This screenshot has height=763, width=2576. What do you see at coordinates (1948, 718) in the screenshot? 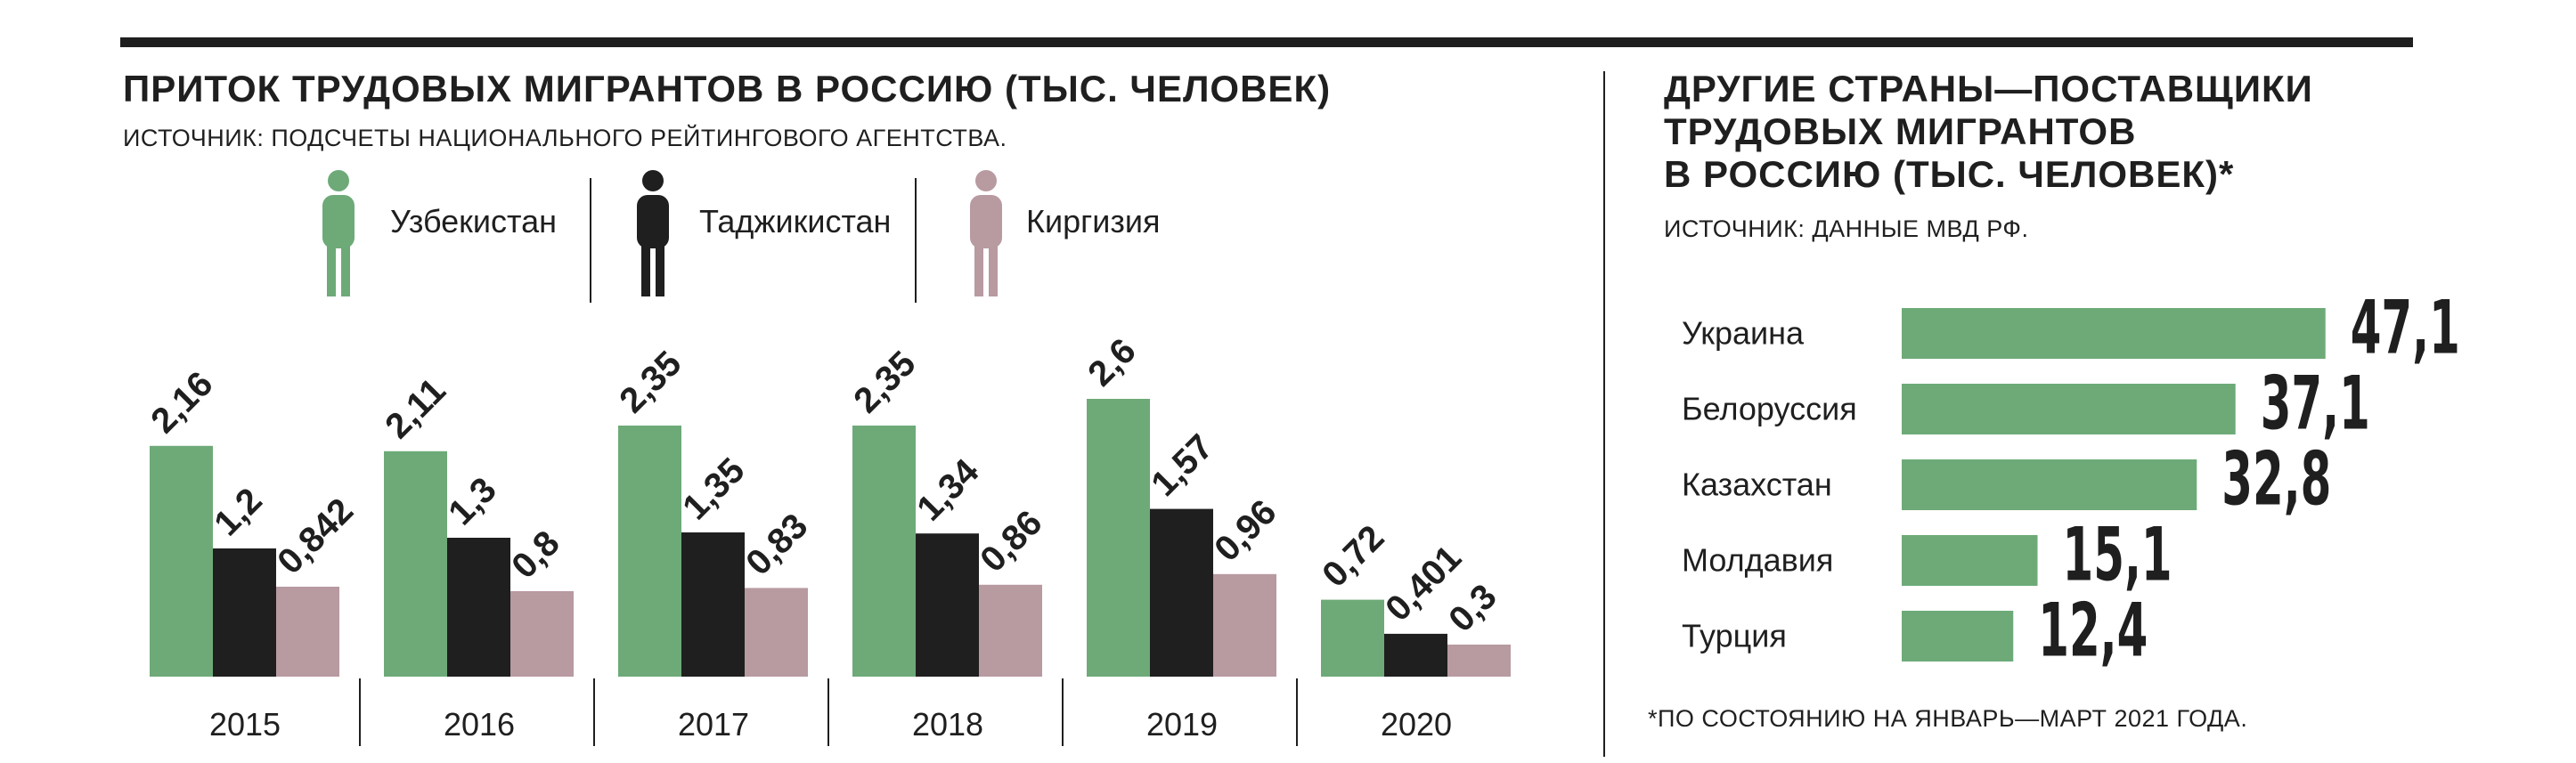
I see `footnote: *ПО СОСТОЯНИЮ НА ЯНВАРЬ—МАРТ 2021 ГОДА.` at bounding box center [1948, 718].